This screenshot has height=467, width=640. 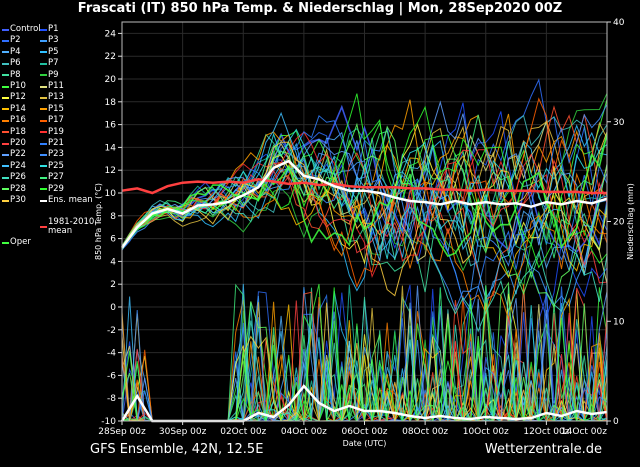 What do you see at coordinates (49, 29) in the screenshot?
I see `legend-entry: P1` at bounding box center [49, 29].